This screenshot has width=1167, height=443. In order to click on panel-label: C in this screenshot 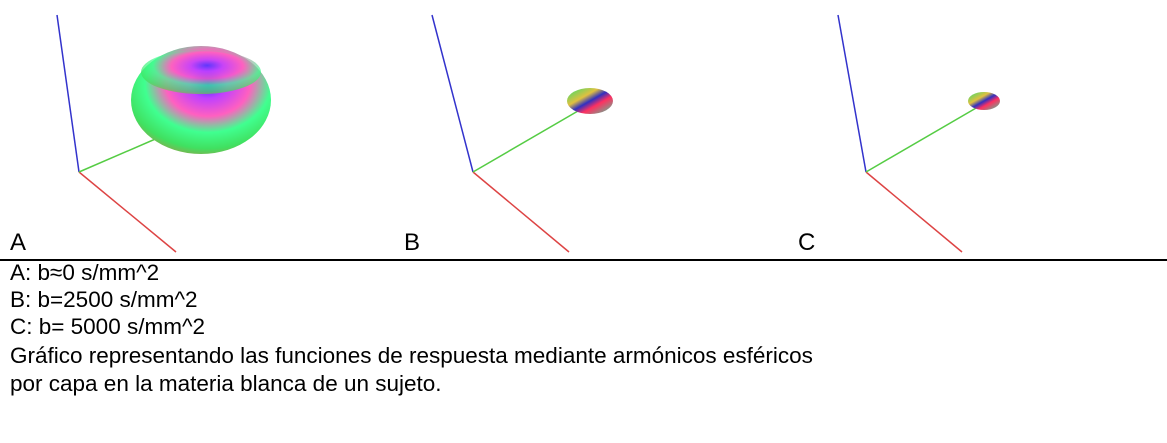, I will do `click(807, 242)`.